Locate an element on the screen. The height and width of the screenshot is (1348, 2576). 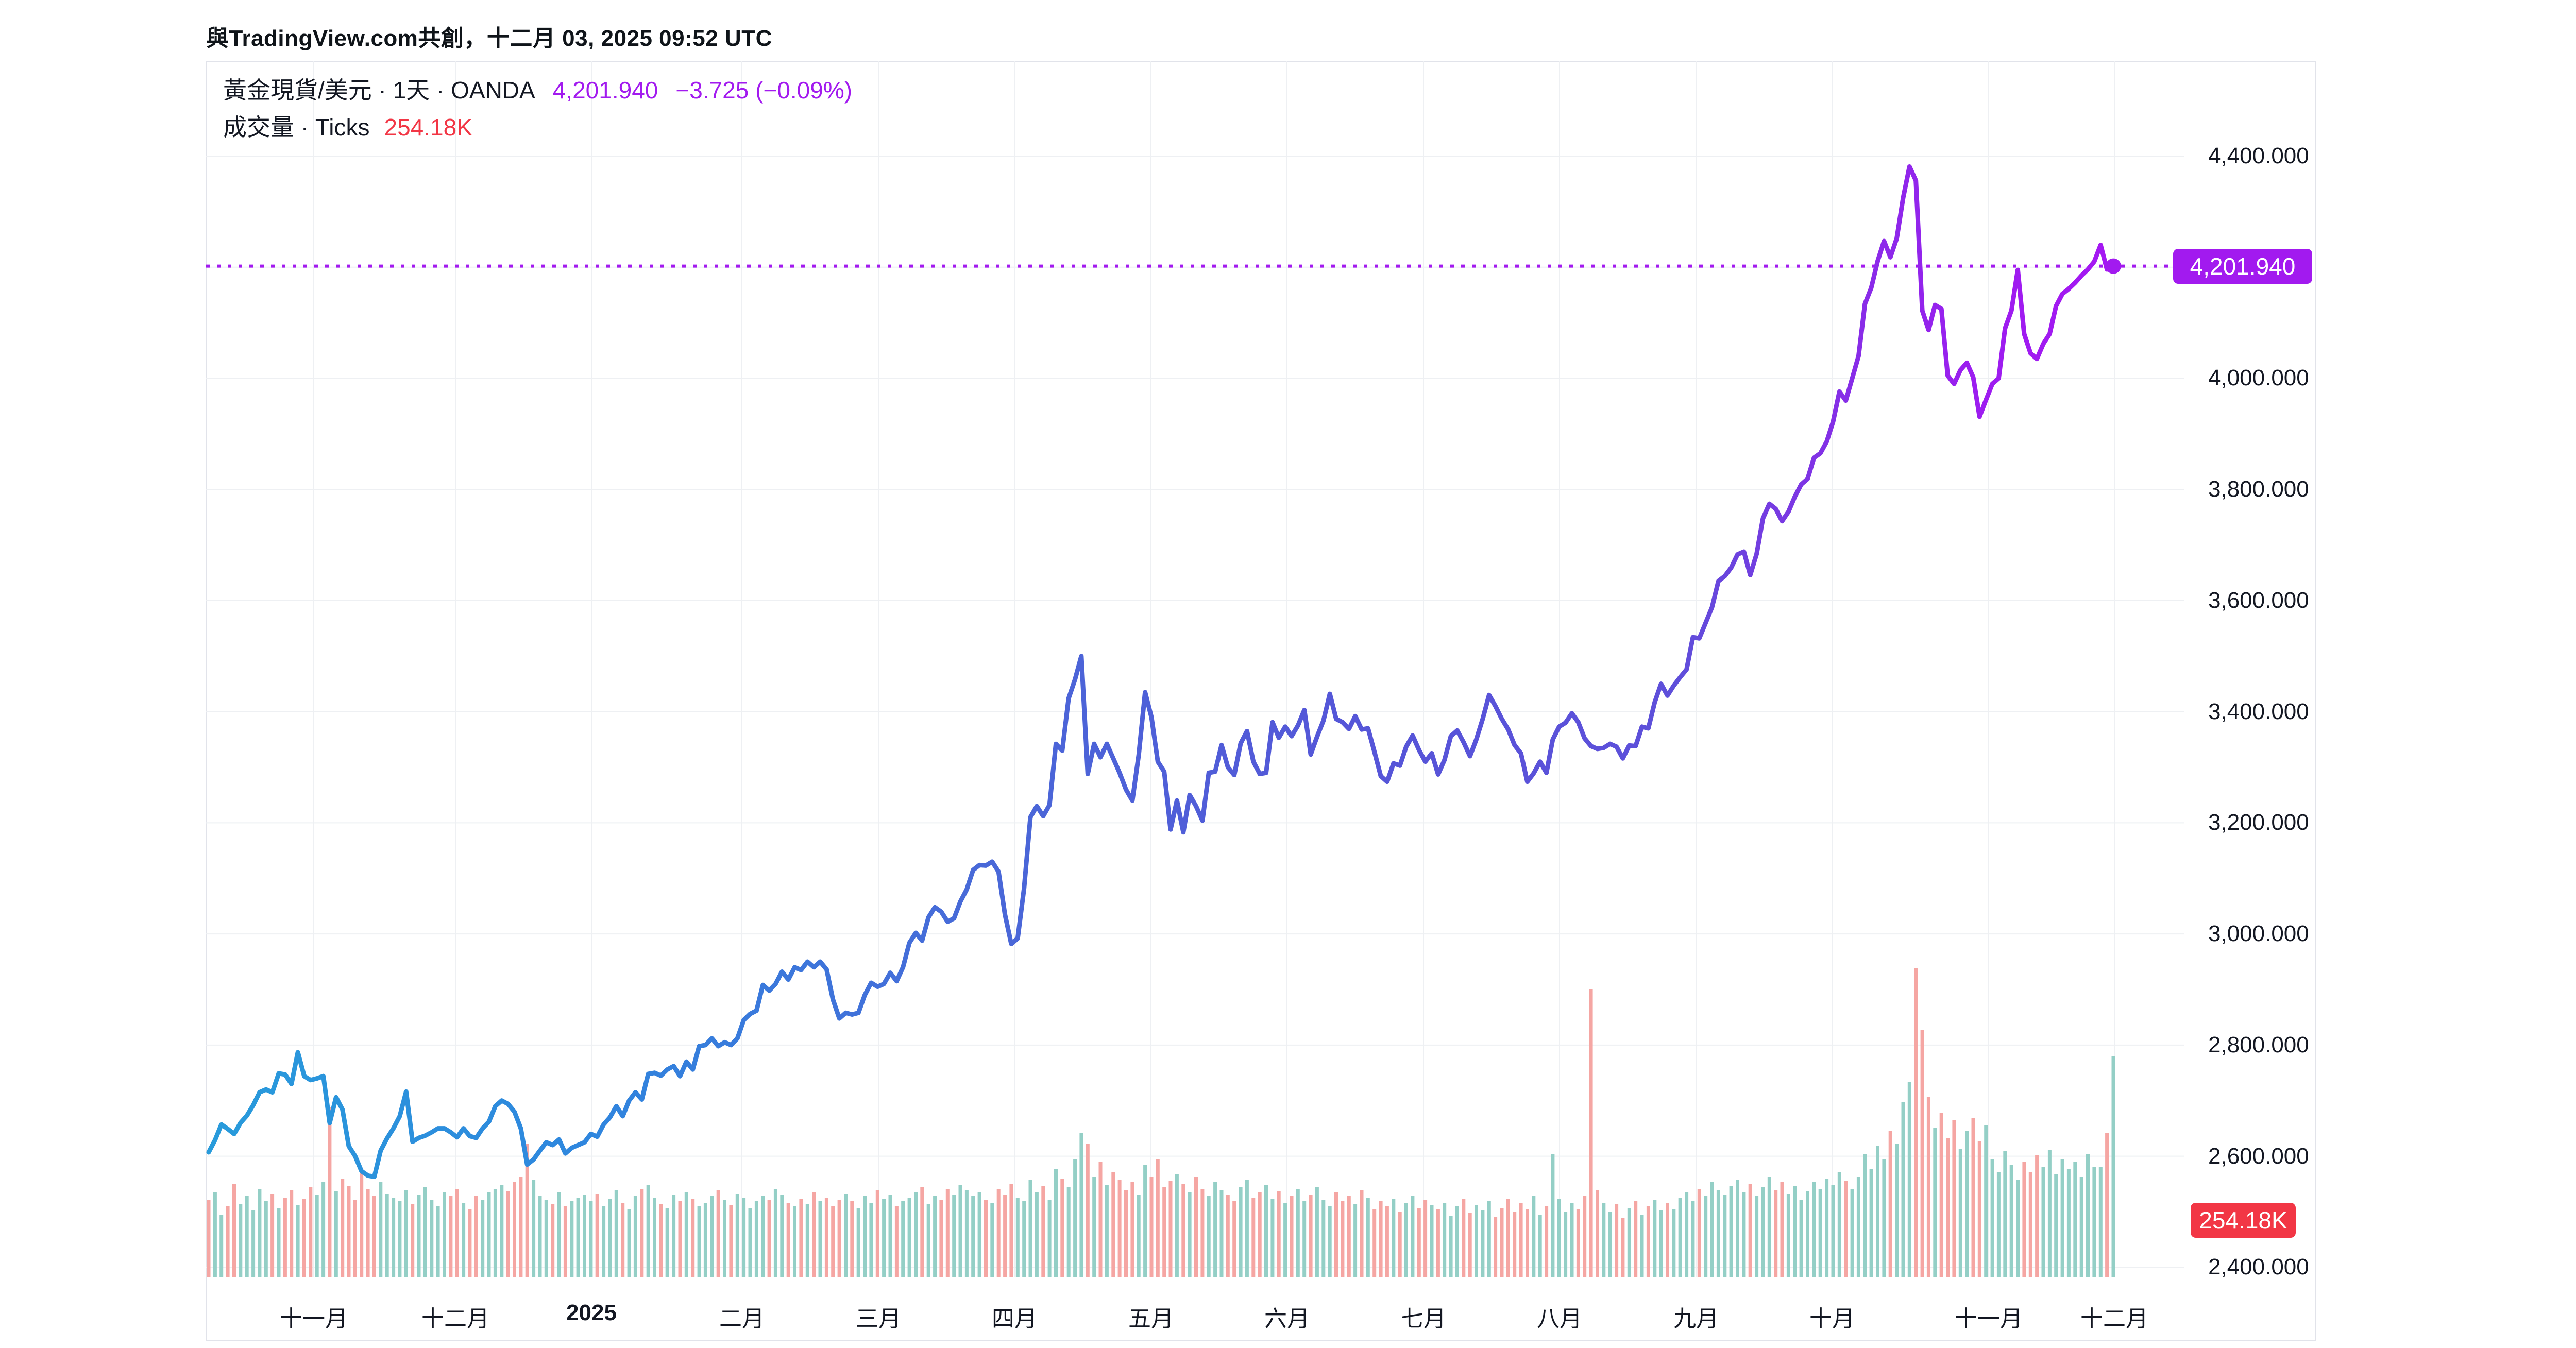
price-axis-label: 3,200.000 is located at coordinates (2258, 823).